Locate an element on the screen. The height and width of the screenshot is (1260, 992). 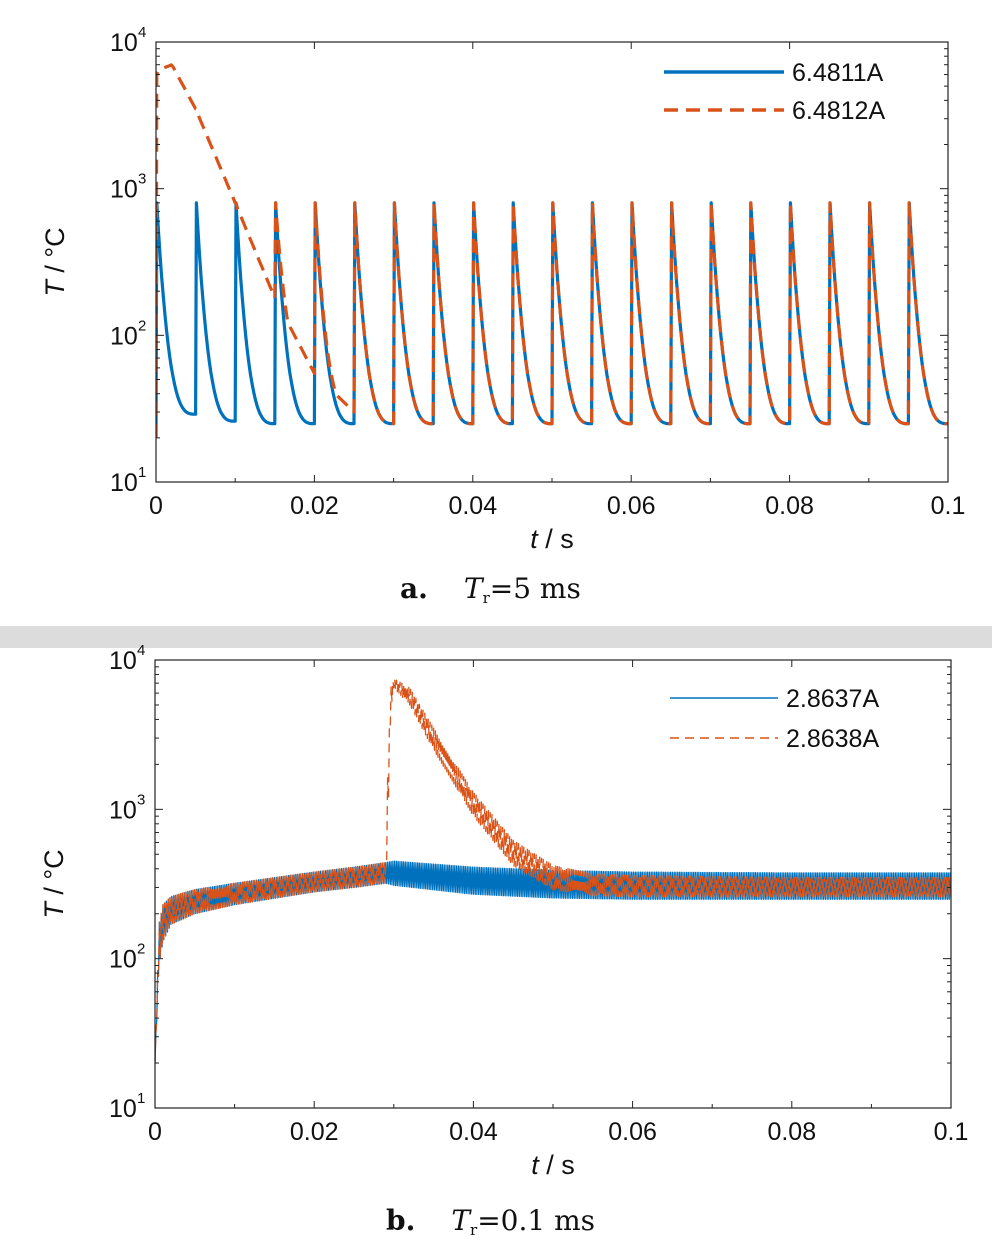
chart-b-xtick-label: 0.04 is located at coordinates (473, 1132).